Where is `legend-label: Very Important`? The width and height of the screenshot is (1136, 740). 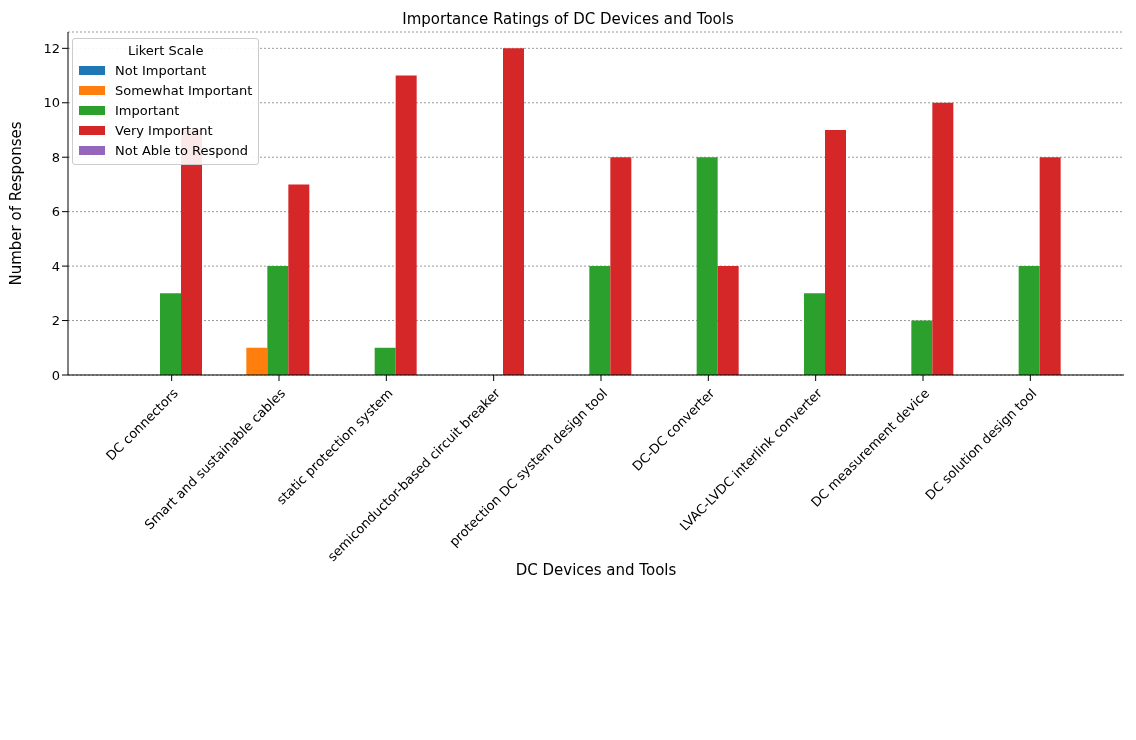
legend-label: Very Important is located at coordinates (164, 130).